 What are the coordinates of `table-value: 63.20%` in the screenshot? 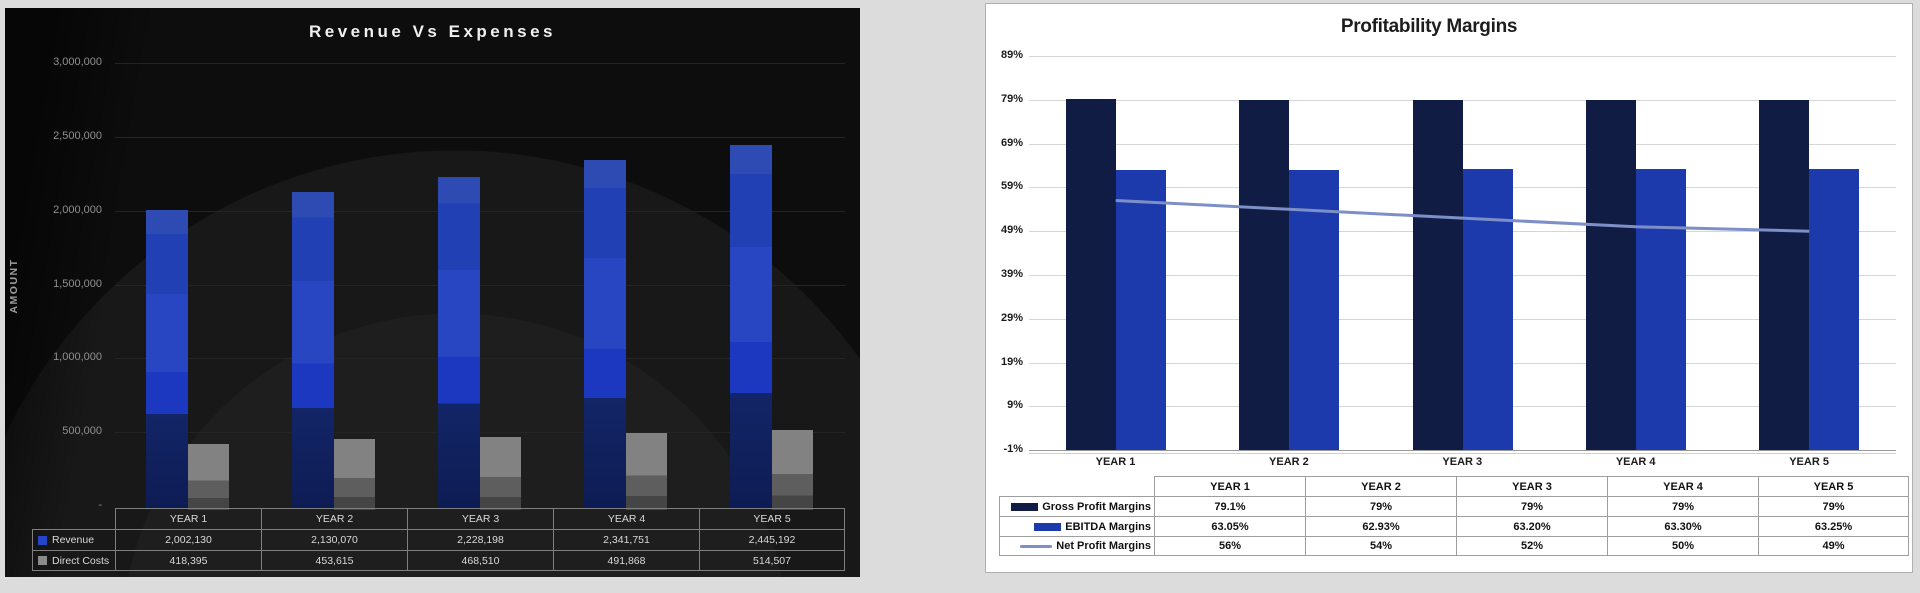 It's located at (1531, 526).